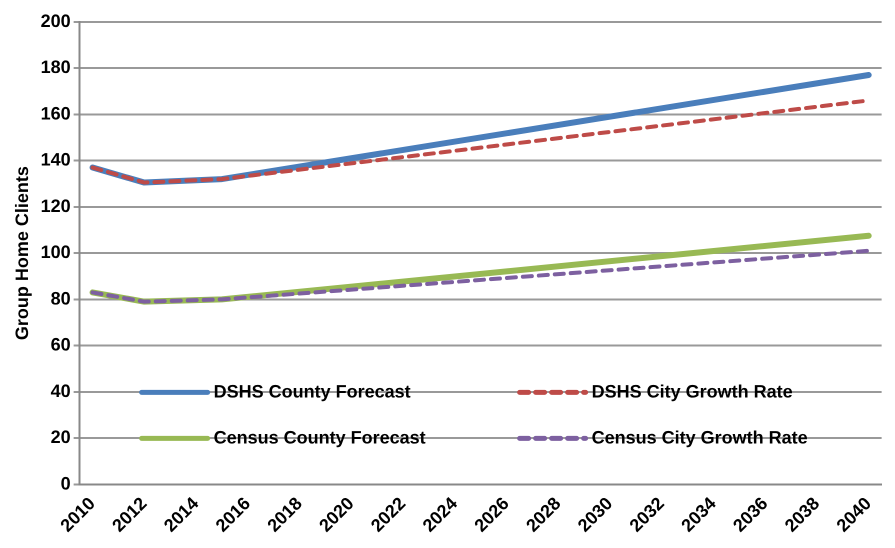 The width and height of the screenshot is (895, 548). I want to click on y-axis-title: Group Home Clients, so click(22, 253).